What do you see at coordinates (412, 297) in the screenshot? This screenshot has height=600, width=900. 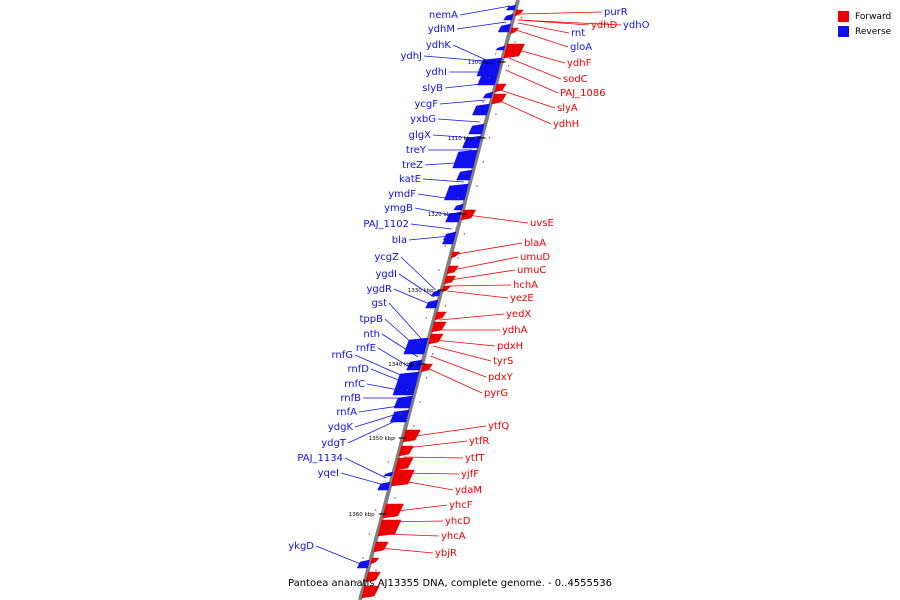 I see `leader-line-ygdr` at bounding box center [412, 297].